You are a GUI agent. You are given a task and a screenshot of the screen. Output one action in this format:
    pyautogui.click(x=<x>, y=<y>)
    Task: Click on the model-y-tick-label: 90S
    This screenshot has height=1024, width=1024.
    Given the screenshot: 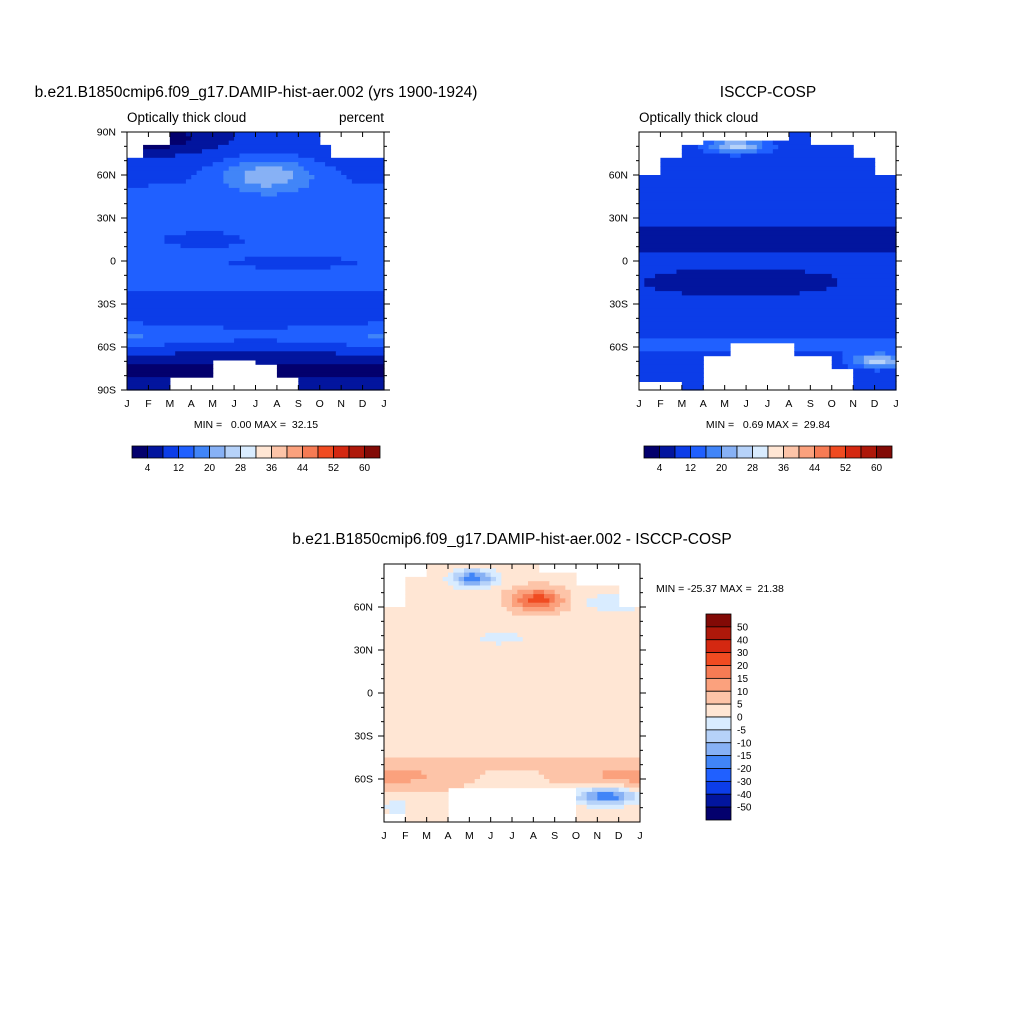 What is the action you would take?
    pyautogui.click(x=106, y=391)
    